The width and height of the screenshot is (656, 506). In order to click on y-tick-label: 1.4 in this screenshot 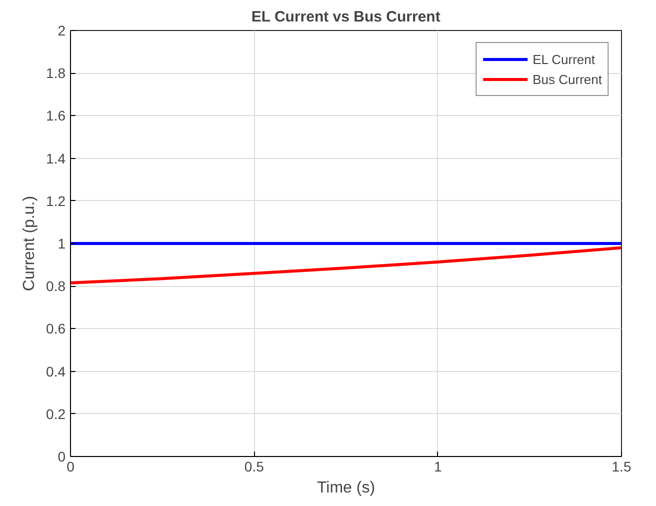, I will do `click(56, 158)`.